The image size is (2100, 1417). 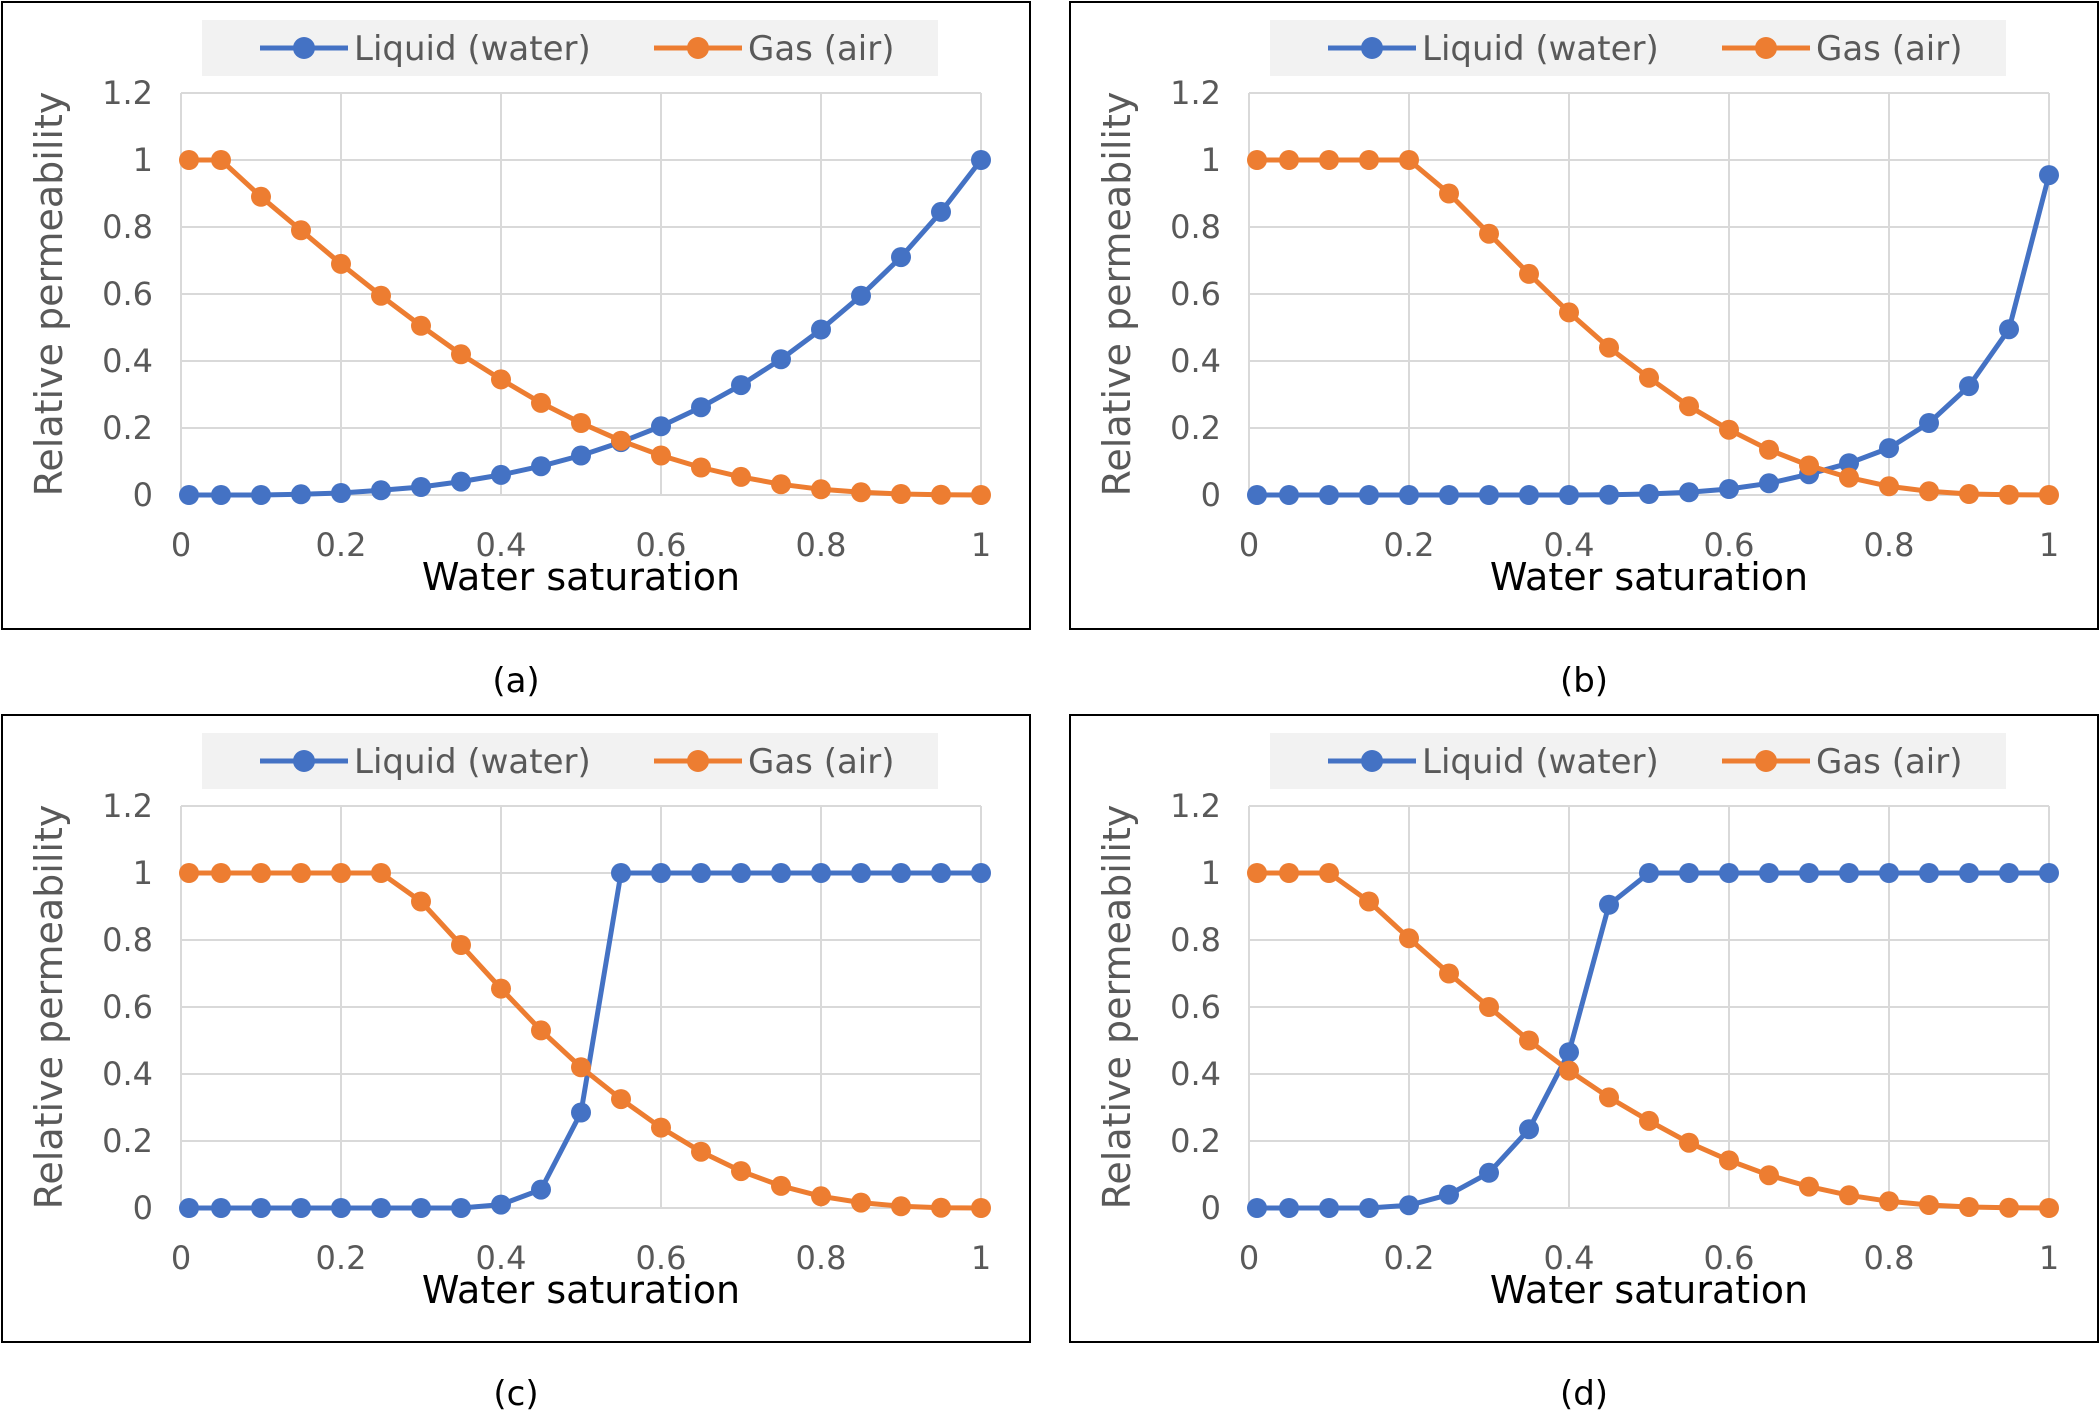 I want to click on y-tick-label: 1, so click(x=1211, y=873).